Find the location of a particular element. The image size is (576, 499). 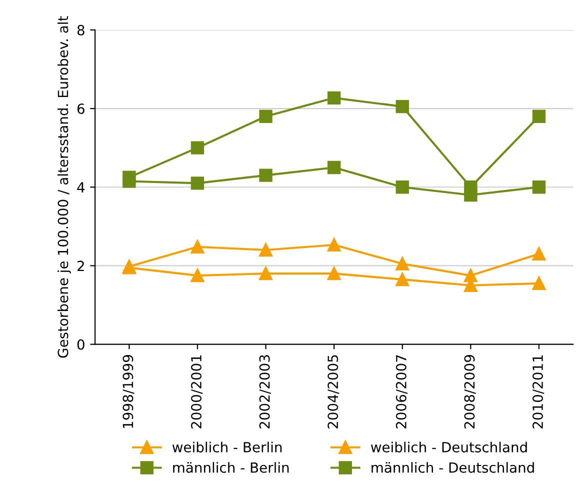

x-tick-label: 2008/2009 is located at coordinates (470, 391).